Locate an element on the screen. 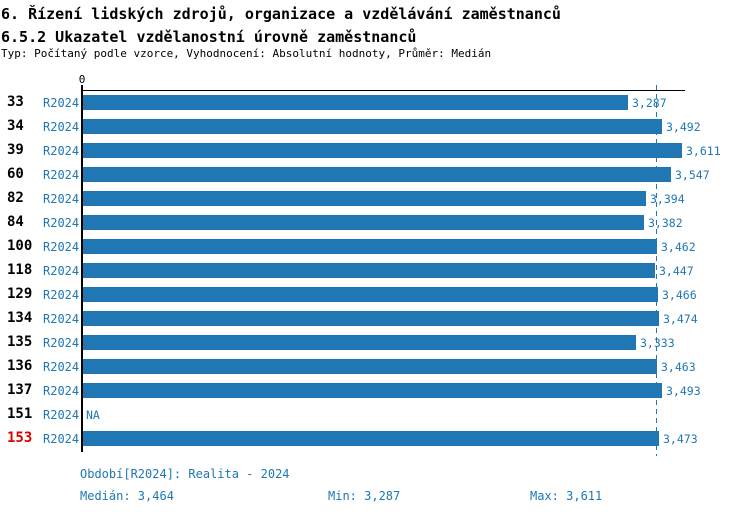 This screenshot has height=512, width=750. value-label: 3,462 is located at coordinates (678, 247).